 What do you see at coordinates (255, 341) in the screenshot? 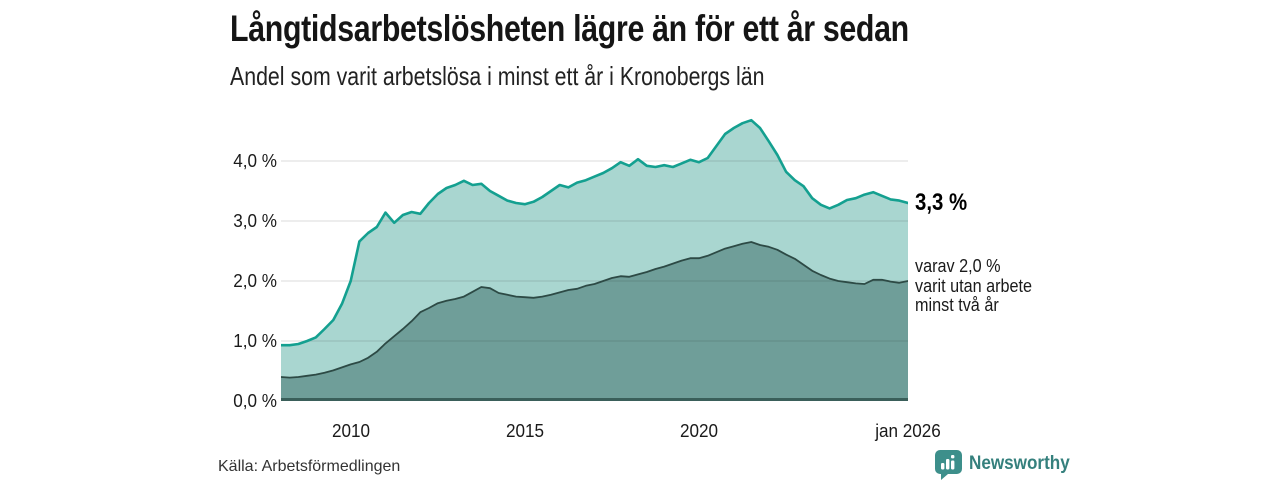
I see `y-axis-label-1: 1,0 %` at bounding box center [255, 341].